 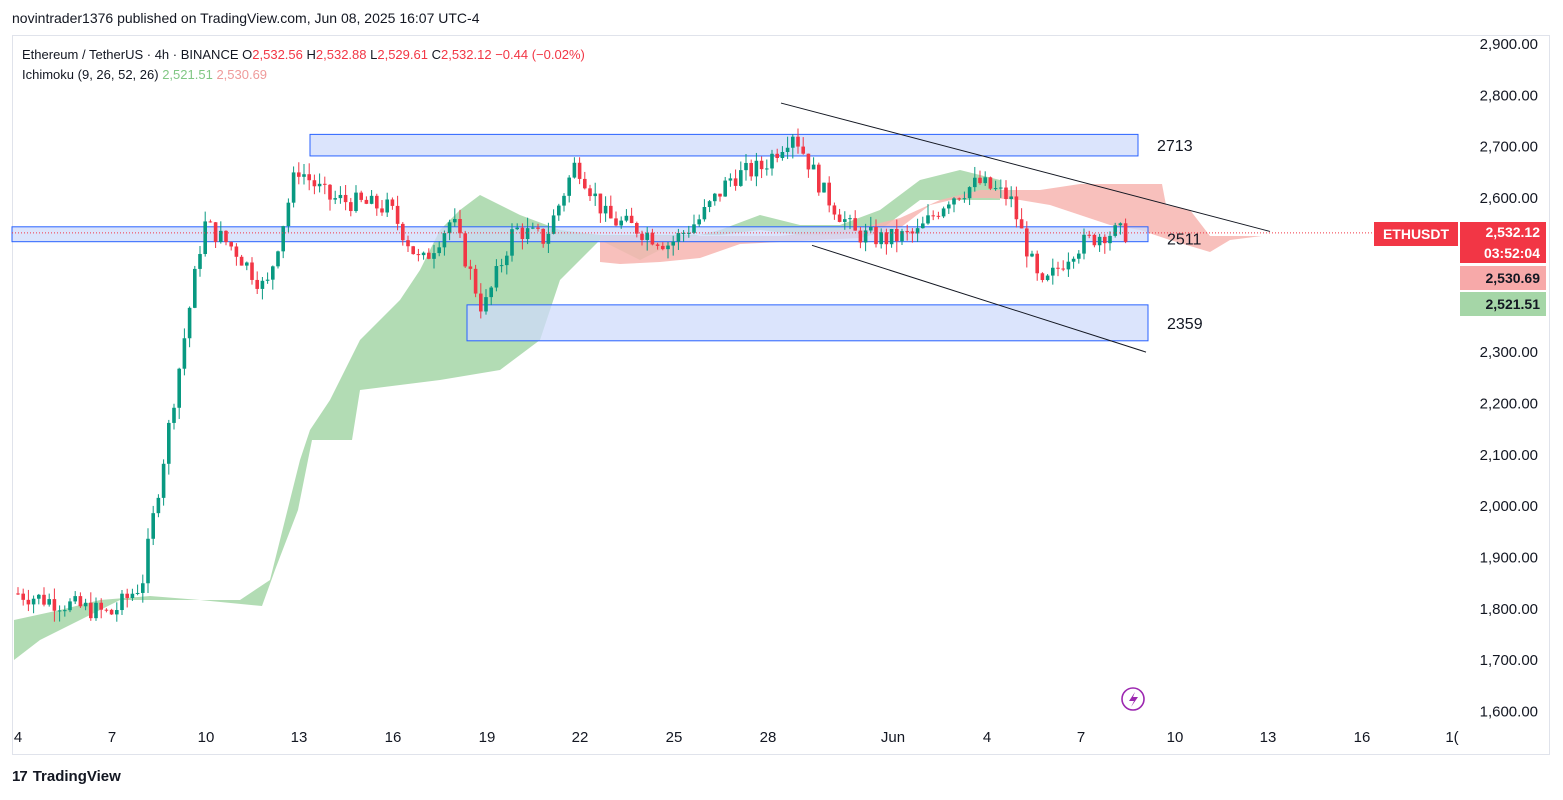 I want to click on price-tick-label: 2,600.00, so click(x=1509, y=198).